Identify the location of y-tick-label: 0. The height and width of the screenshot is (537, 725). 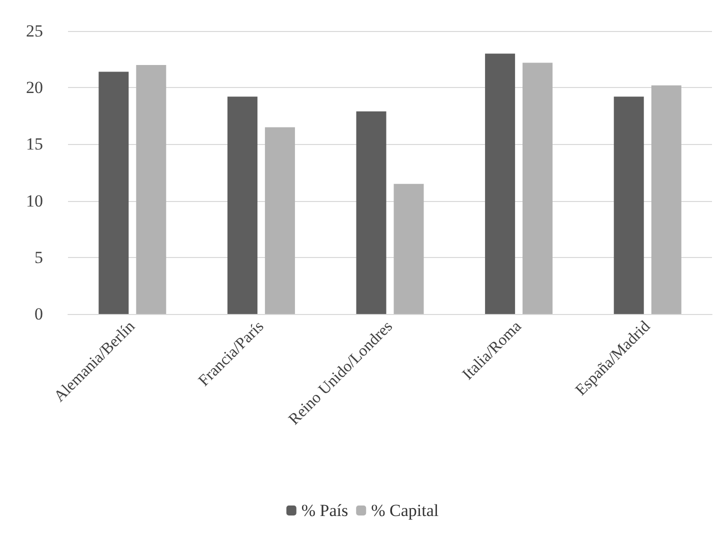
(38, 314).